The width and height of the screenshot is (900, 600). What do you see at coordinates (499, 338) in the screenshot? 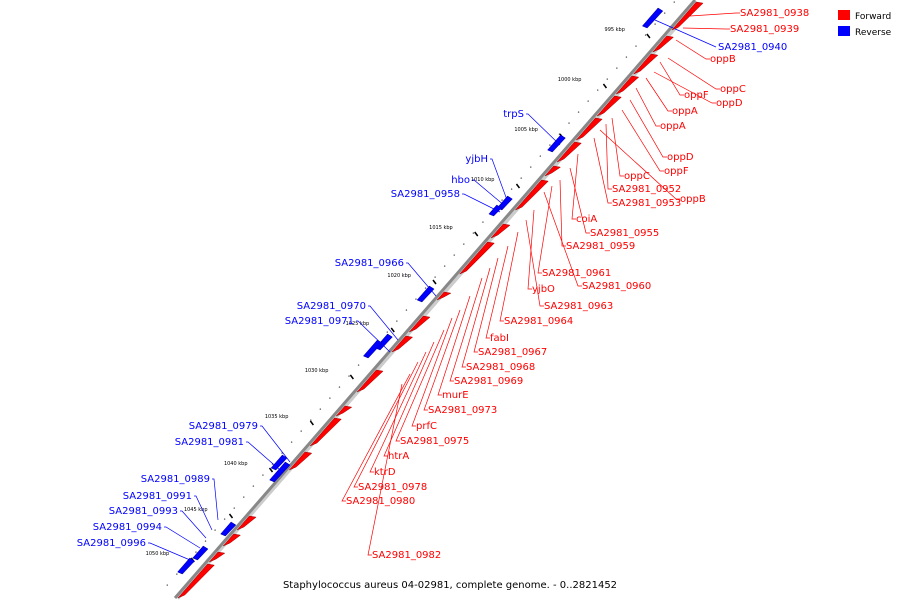
I see `forward-gene-label: fabI` at bounding box center [499, 338].